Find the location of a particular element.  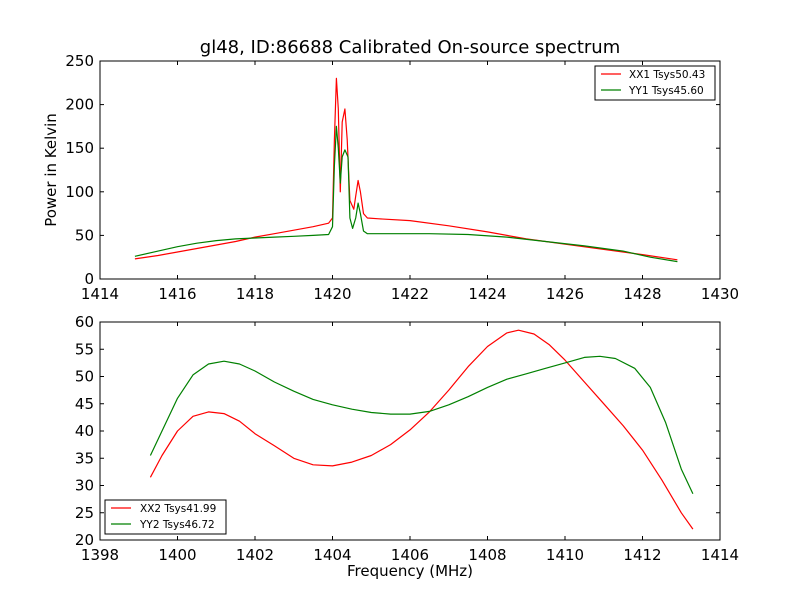

bottom-legend: XX2 Tsys41.99 YY2 Tsys46.72 is located at coordinates (165, 517).